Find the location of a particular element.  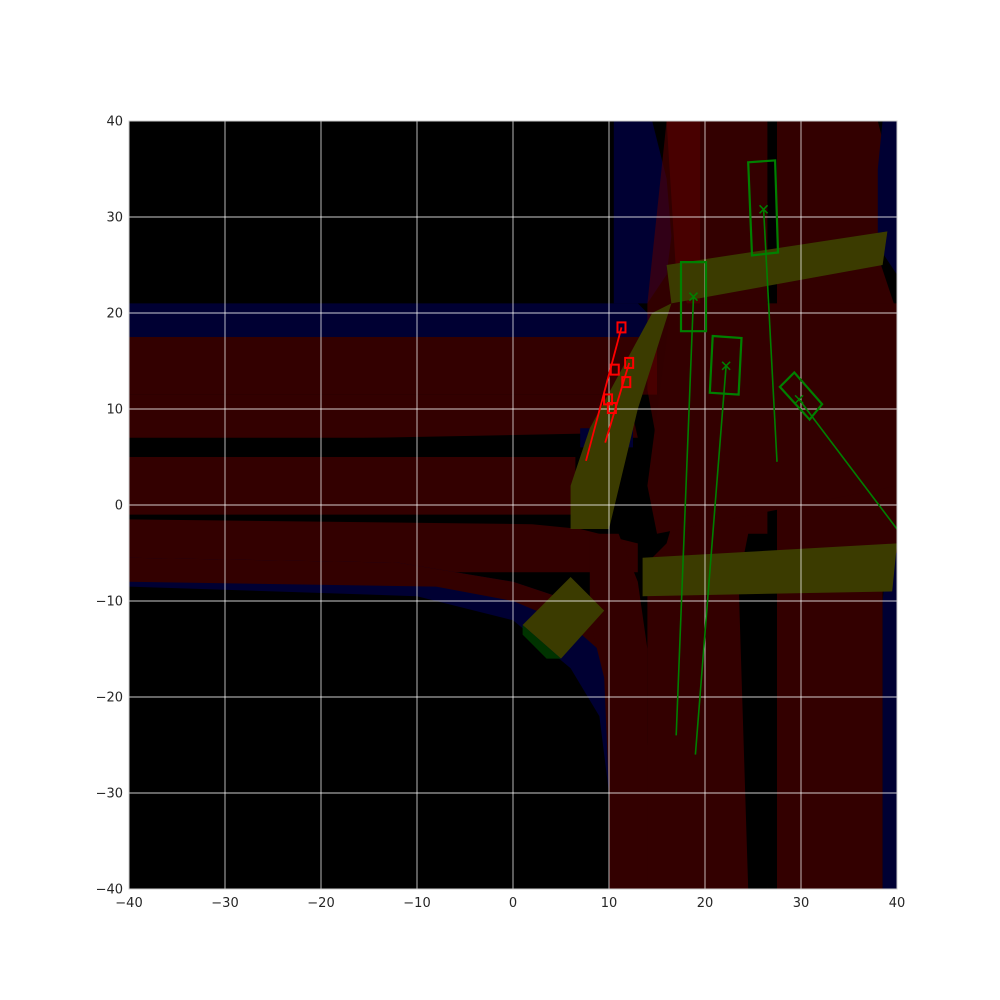

x-tick-label: 30 is located at coordinates (801, 903).